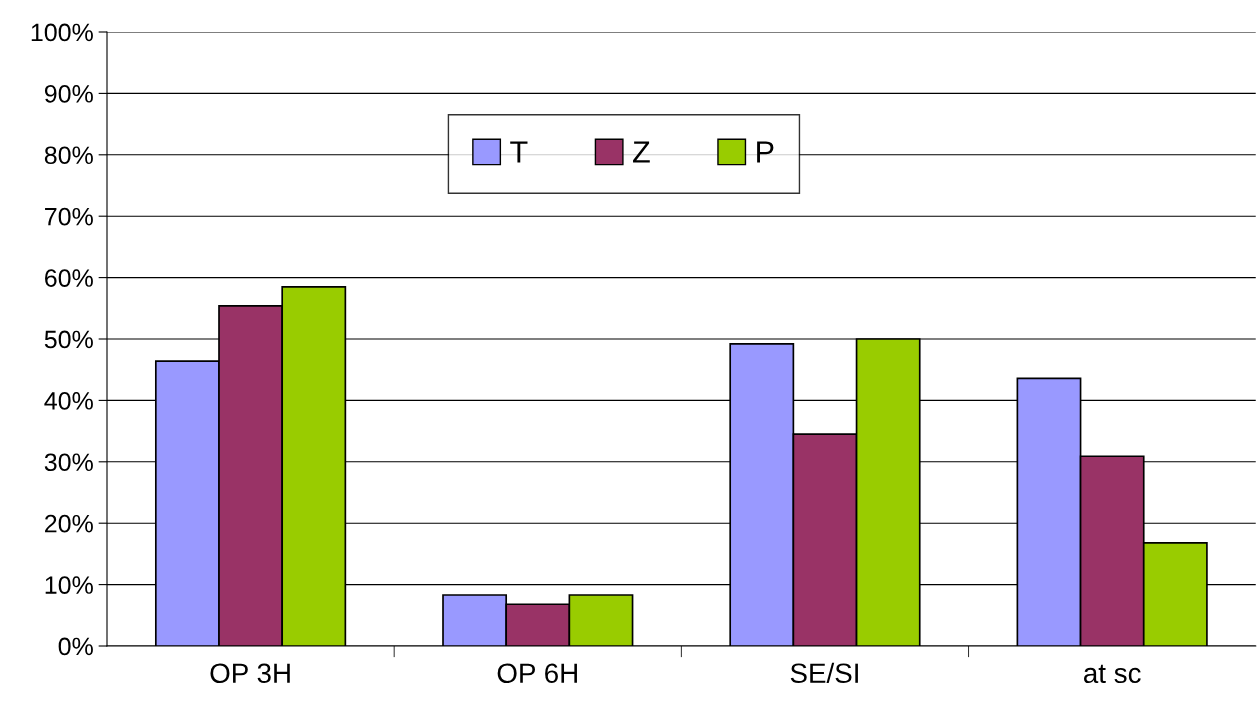 The image size is (1257, 706). What do you see at coordinates (765, 152) in the screenshot?
I see `legend-label: P` at bounding box center [765, 152].